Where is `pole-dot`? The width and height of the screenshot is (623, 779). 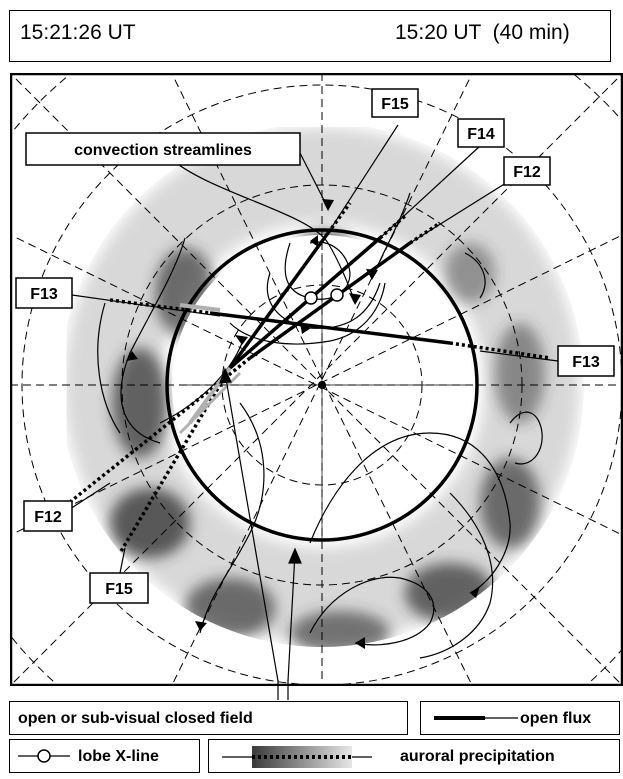 pole-dot is located at coordinates (322, 385).